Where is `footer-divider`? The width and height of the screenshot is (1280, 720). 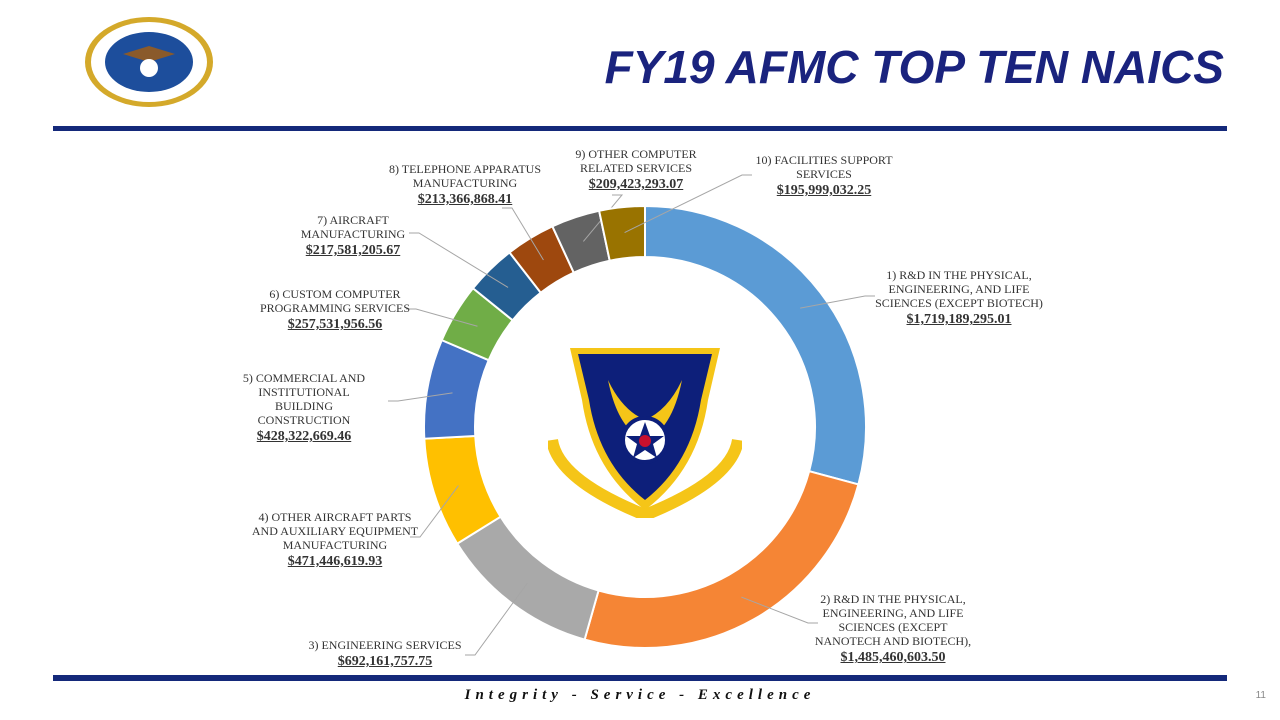 footer-divider is located at coordinates (640, 678).